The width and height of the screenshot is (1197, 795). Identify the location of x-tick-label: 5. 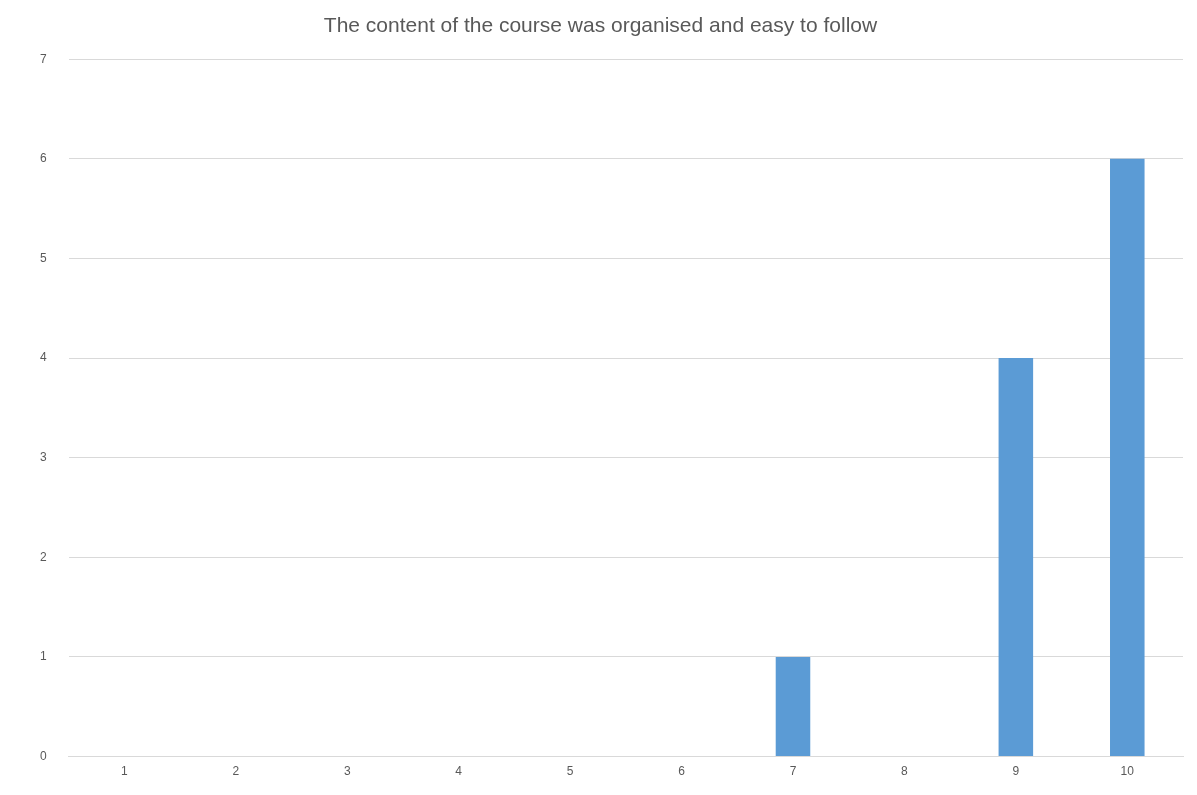
(570, 771).